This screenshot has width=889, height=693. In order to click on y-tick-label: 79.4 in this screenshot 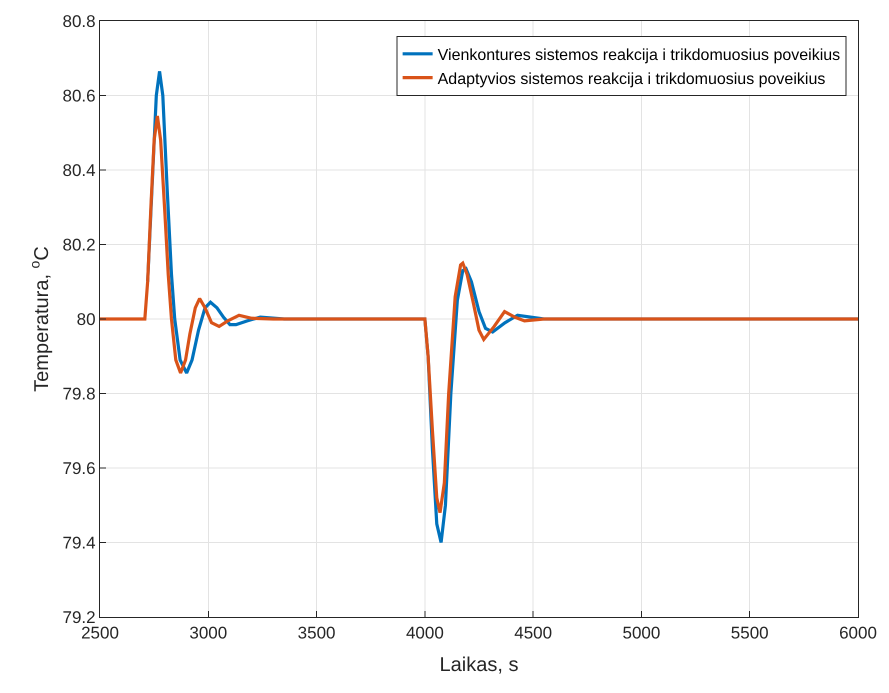, I will do `click(79, 542)`.